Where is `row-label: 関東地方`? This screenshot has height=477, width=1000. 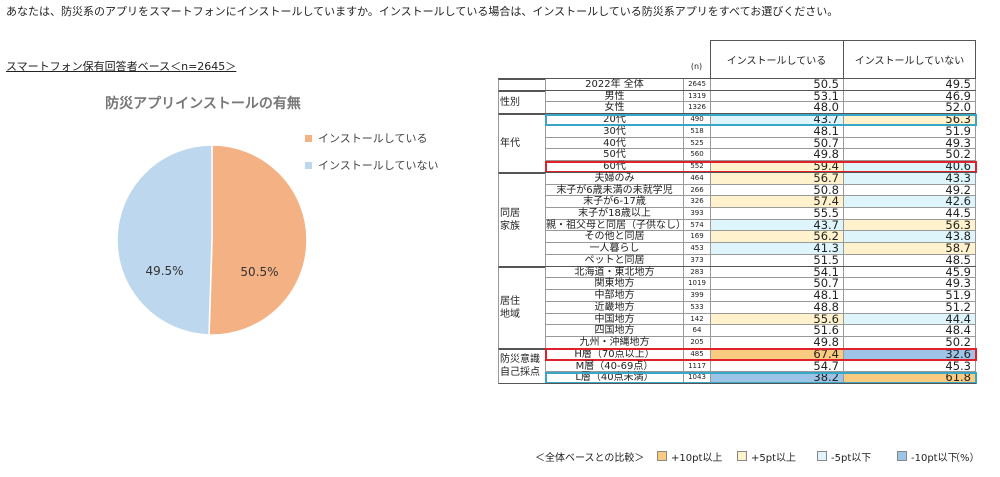
row-label: 関東地方 is located at coordinates (614, 284).